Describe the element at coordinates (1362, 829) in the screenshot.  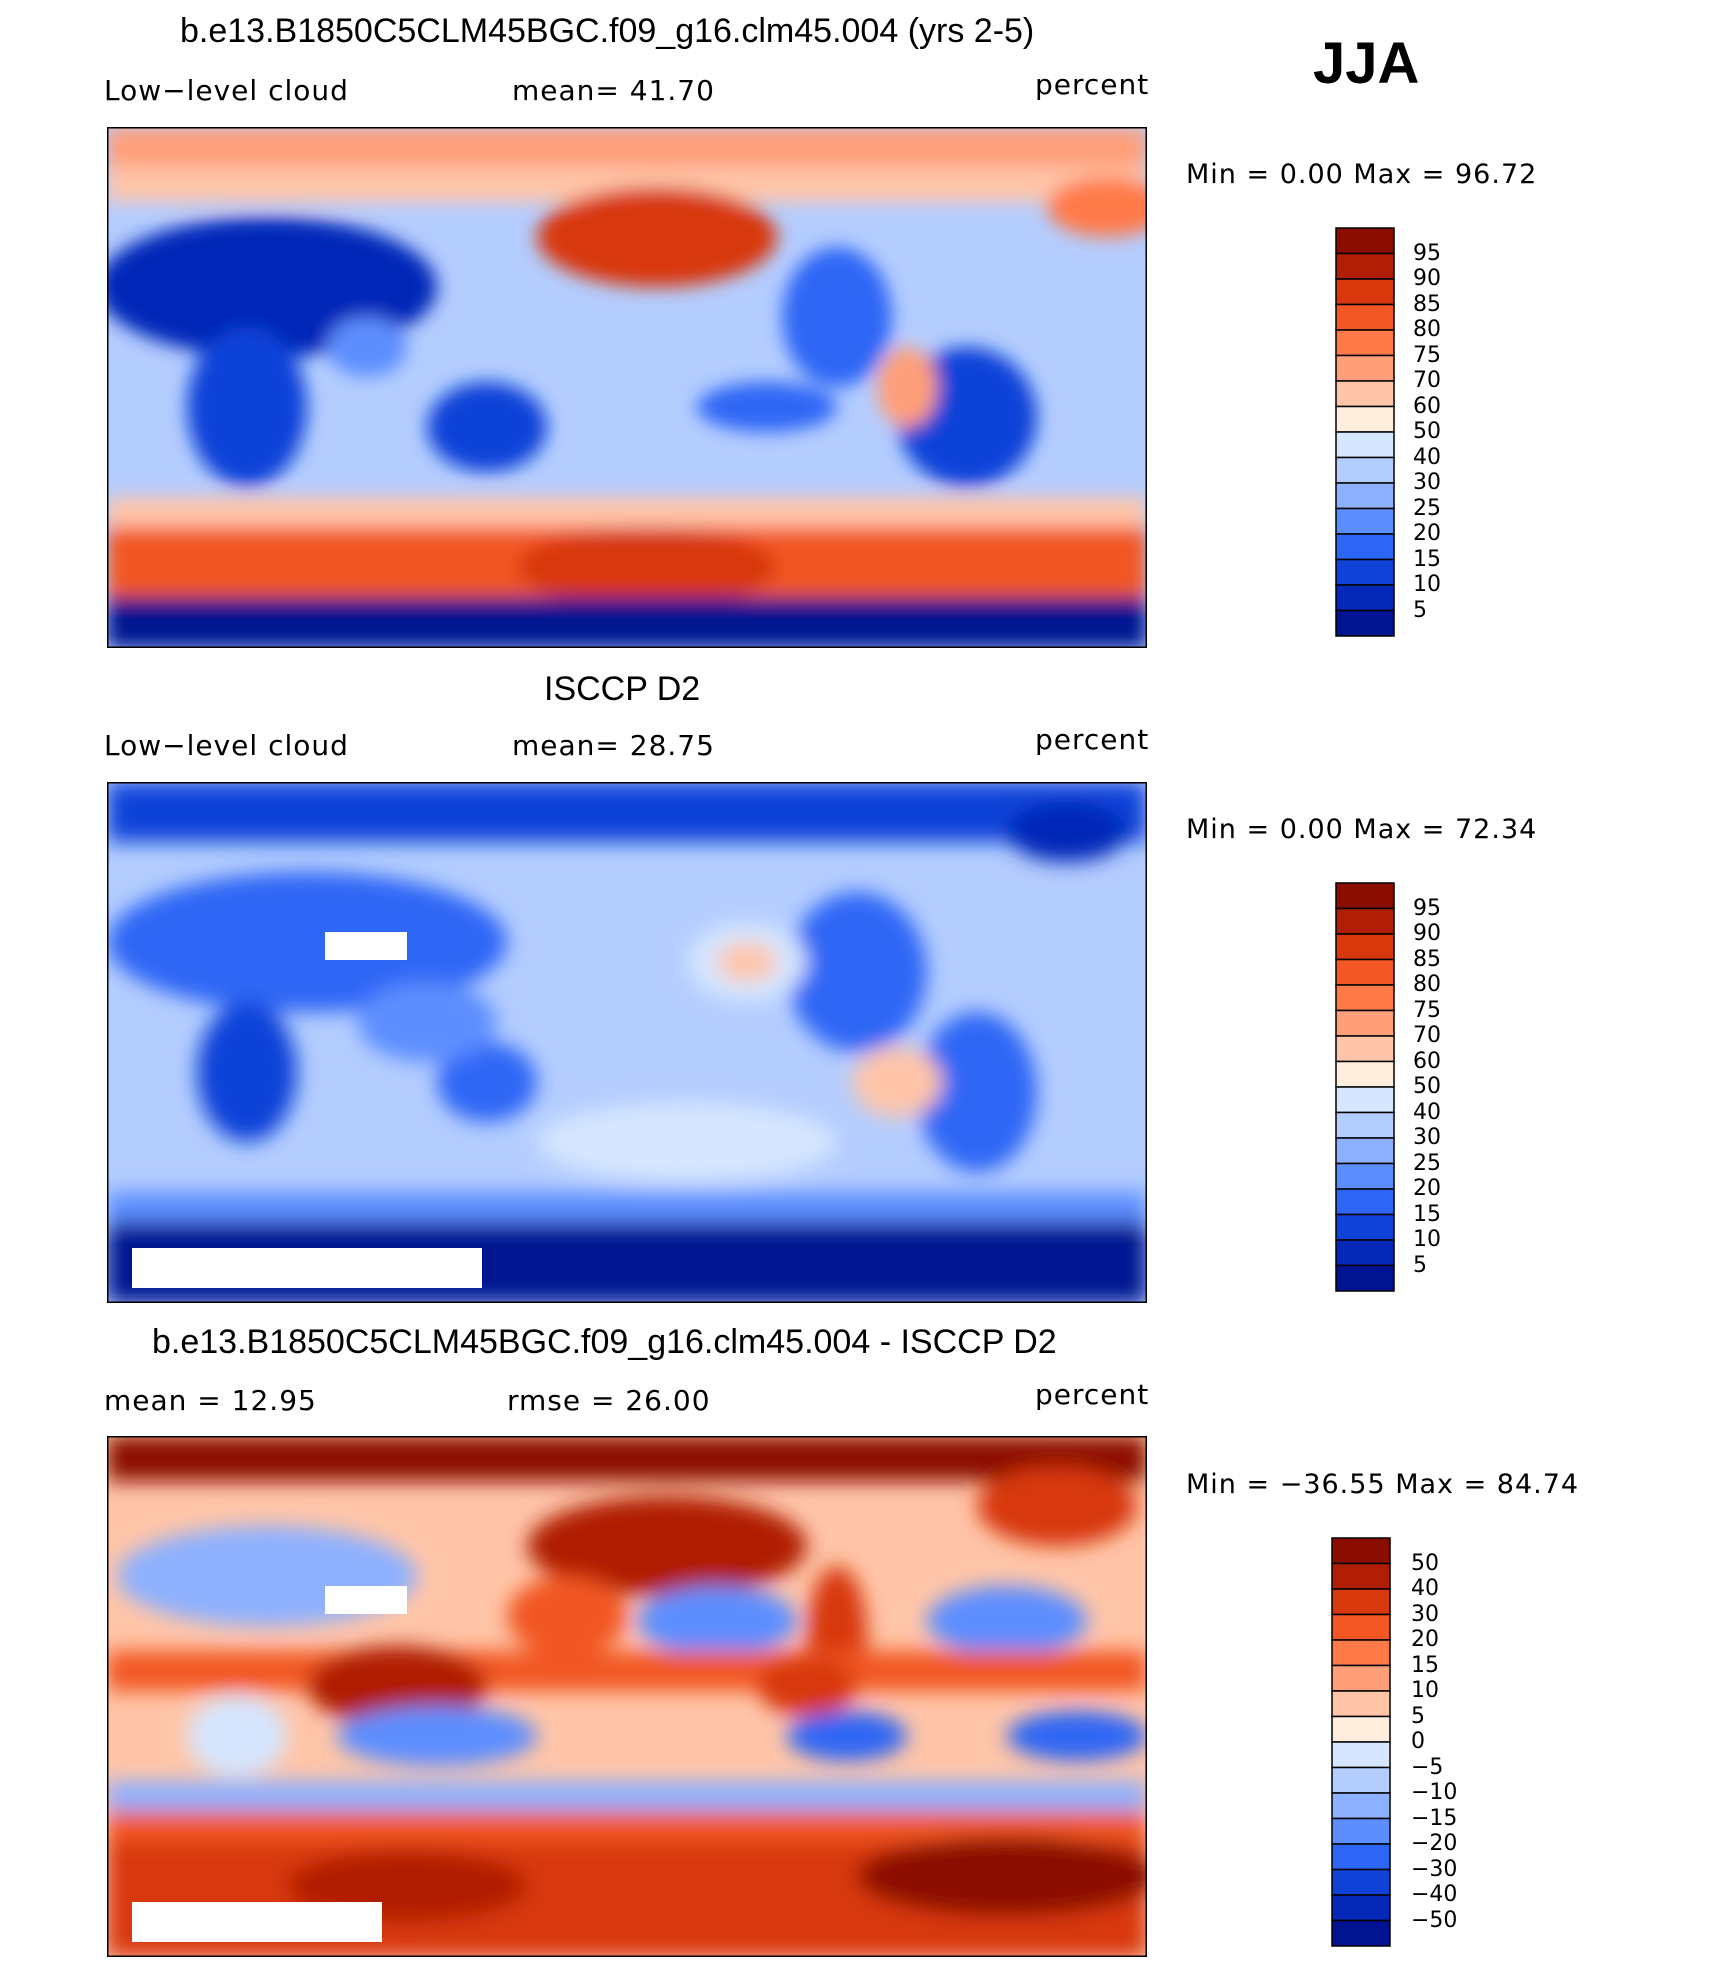
I see `panel2-minmax: Min = 0.00 Max = 72.34` at that location.